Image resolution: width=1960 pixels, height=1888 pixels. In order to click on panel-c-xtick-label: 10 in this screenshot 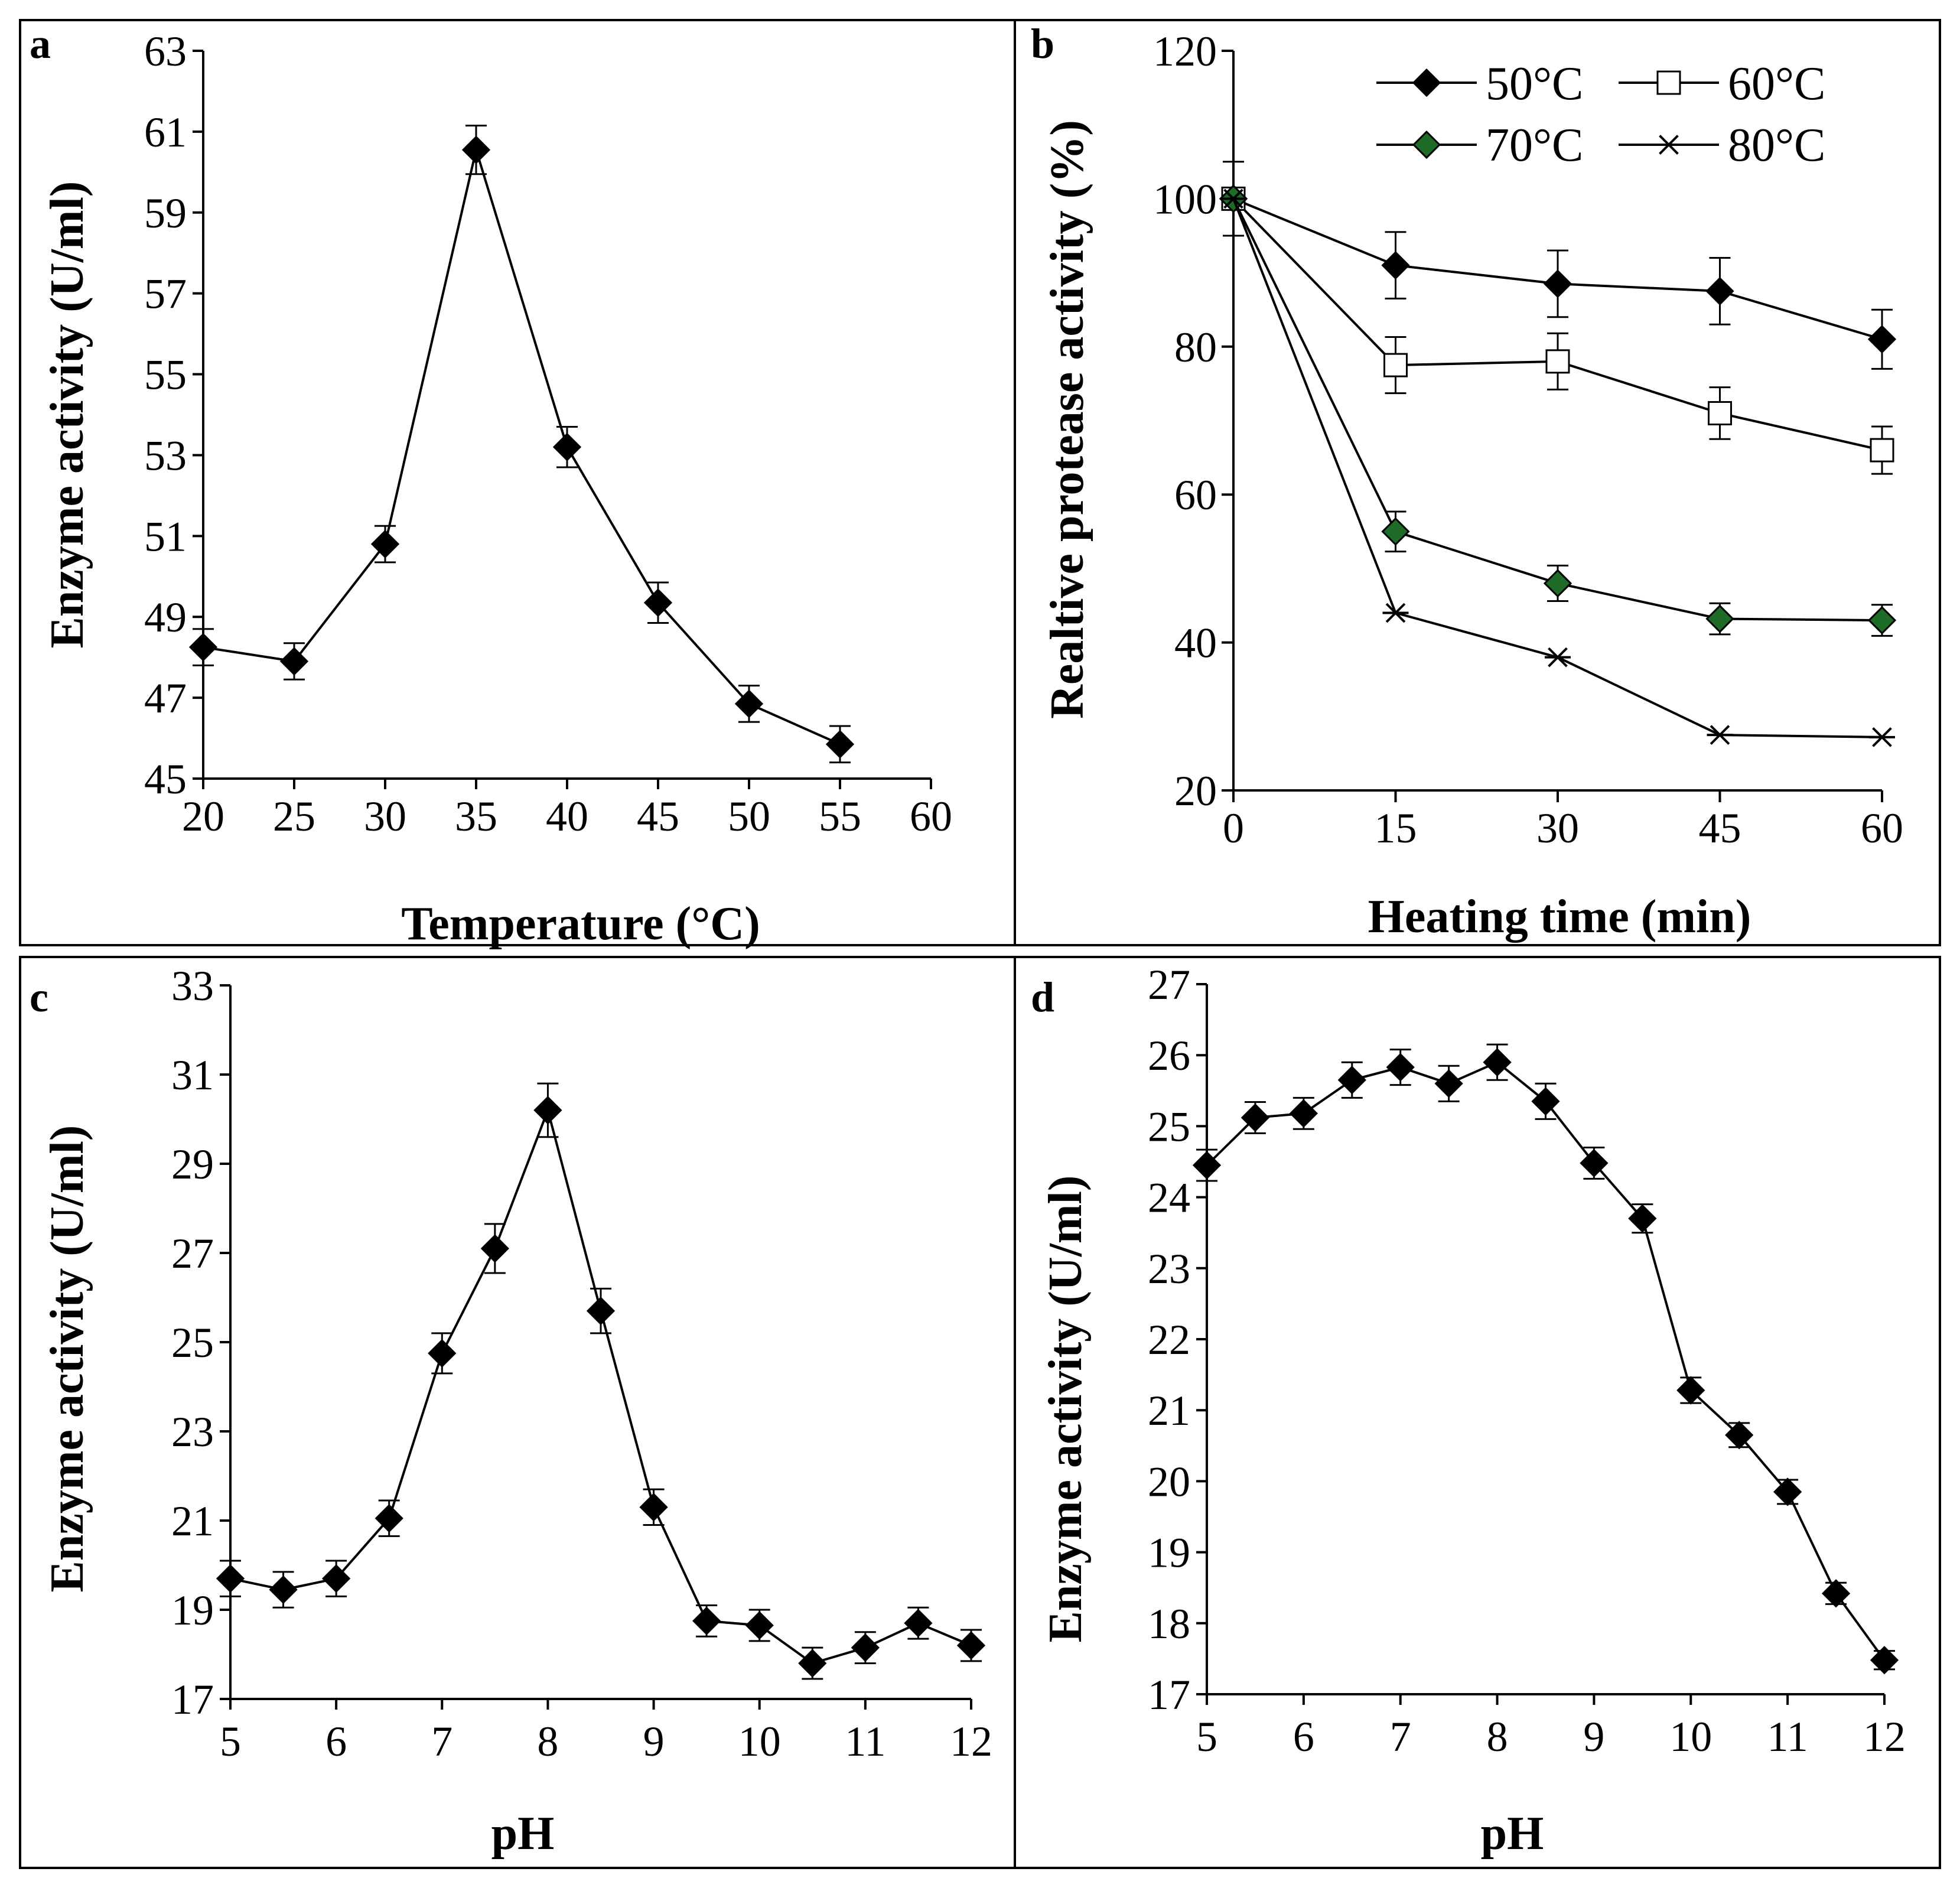, I will do `click(759, 1741)`.